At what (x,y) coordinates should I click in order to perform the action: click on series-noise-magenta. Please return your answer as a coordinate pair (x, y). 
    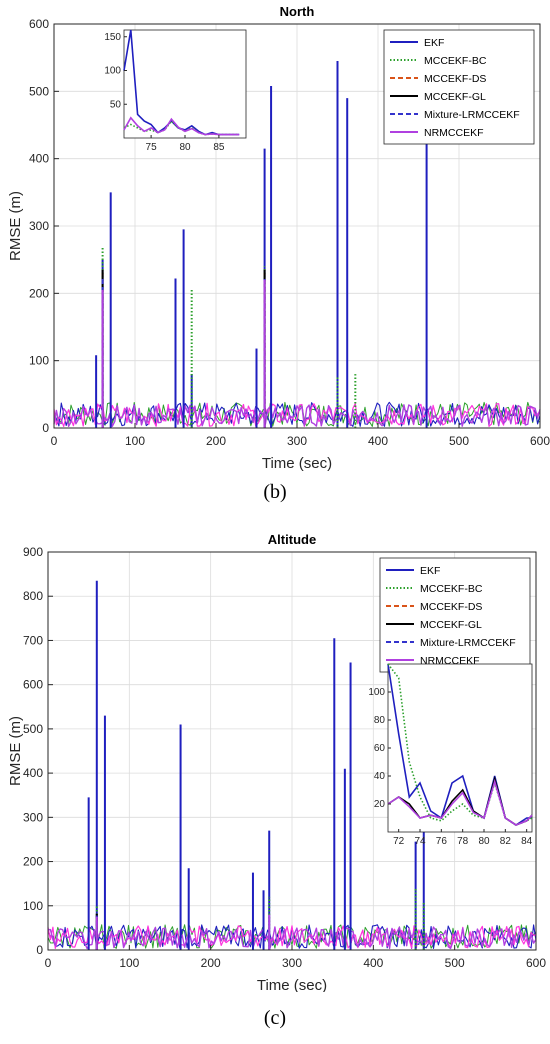
    Looking at the image, I should click on (292, 937).